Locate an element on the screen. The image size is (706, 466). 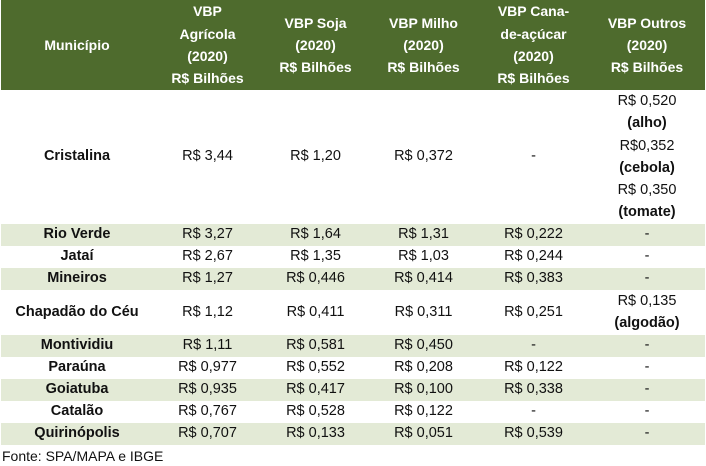
cell-soja: R$ 1,64 is located at coordinates (315, 234).